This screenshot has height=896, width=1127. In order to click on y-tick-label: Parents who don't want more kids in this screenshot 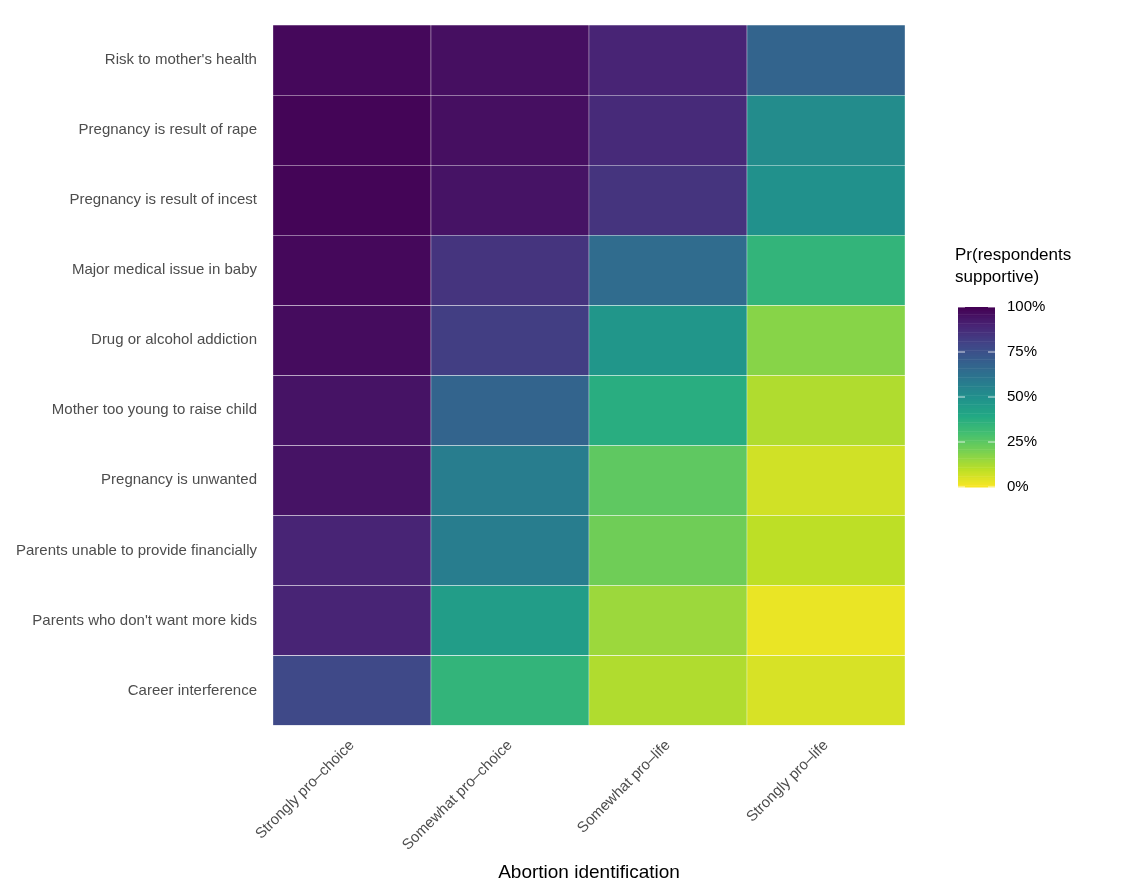, I will do `click(144, 619)`.